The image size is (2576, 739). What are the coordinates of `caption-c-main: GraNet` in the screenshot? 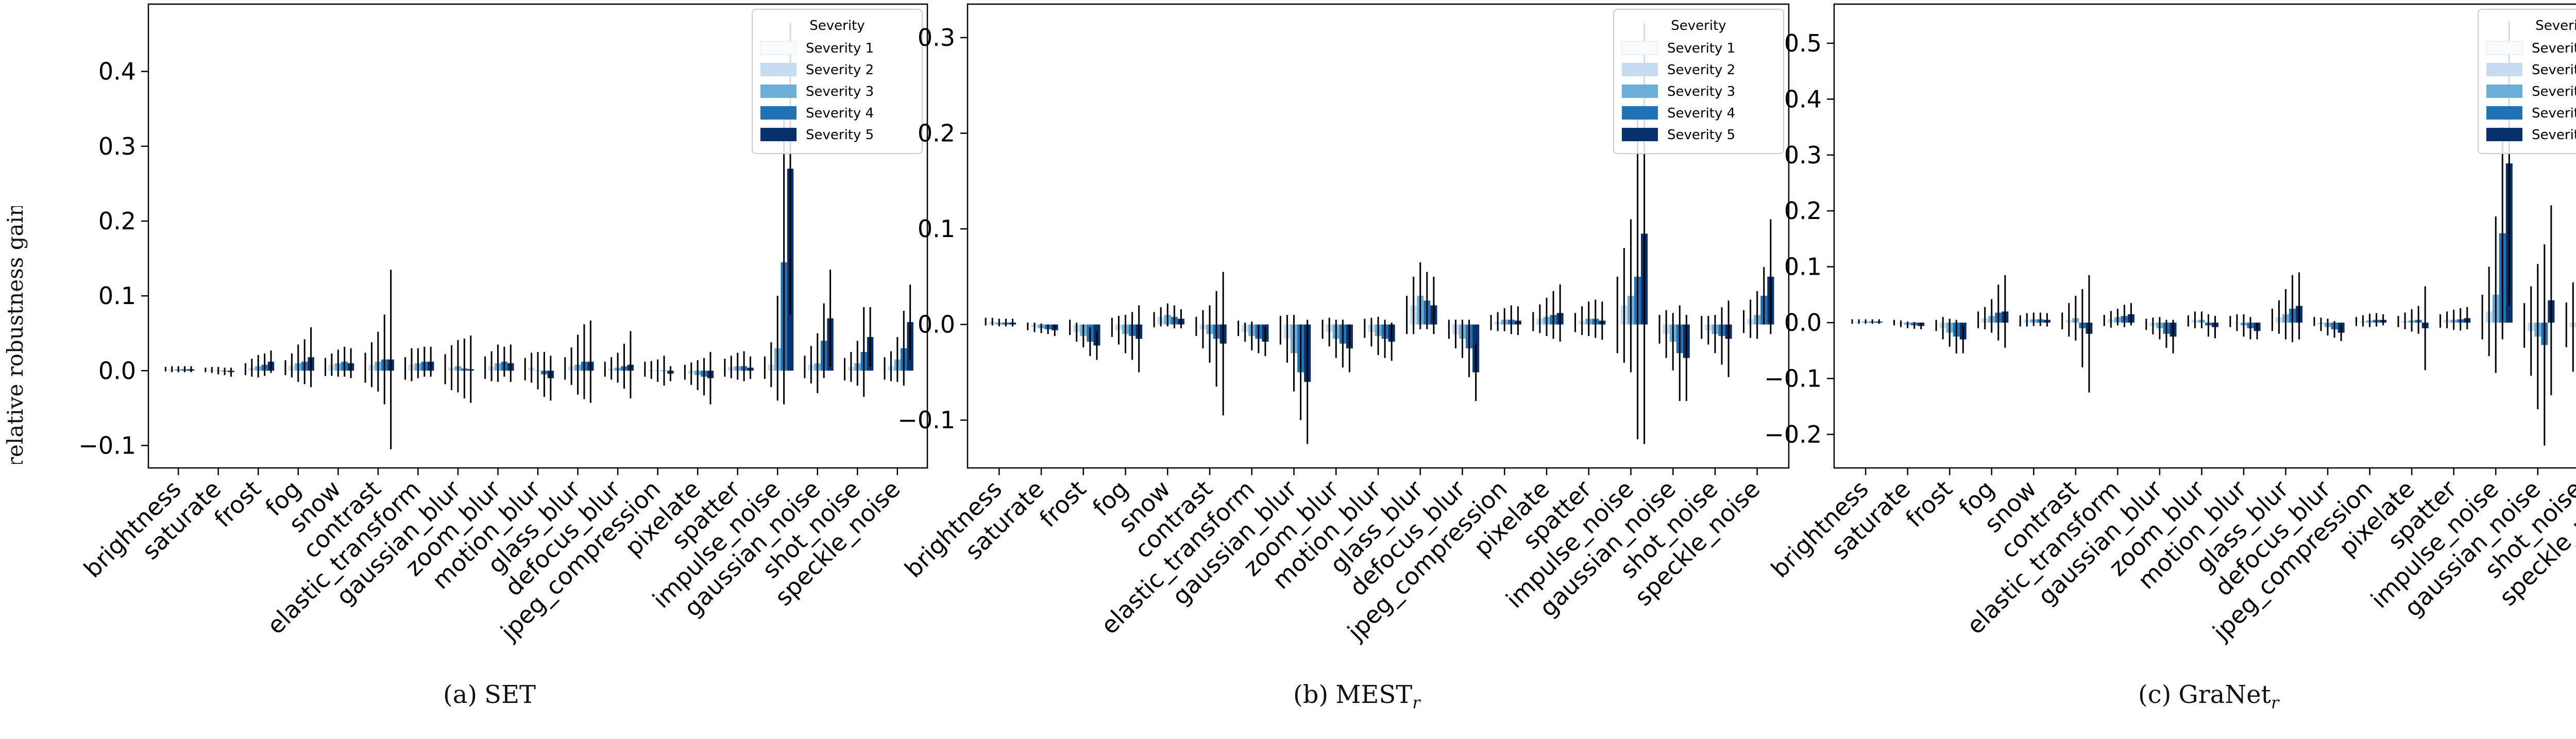 It's located at (2224, 694).